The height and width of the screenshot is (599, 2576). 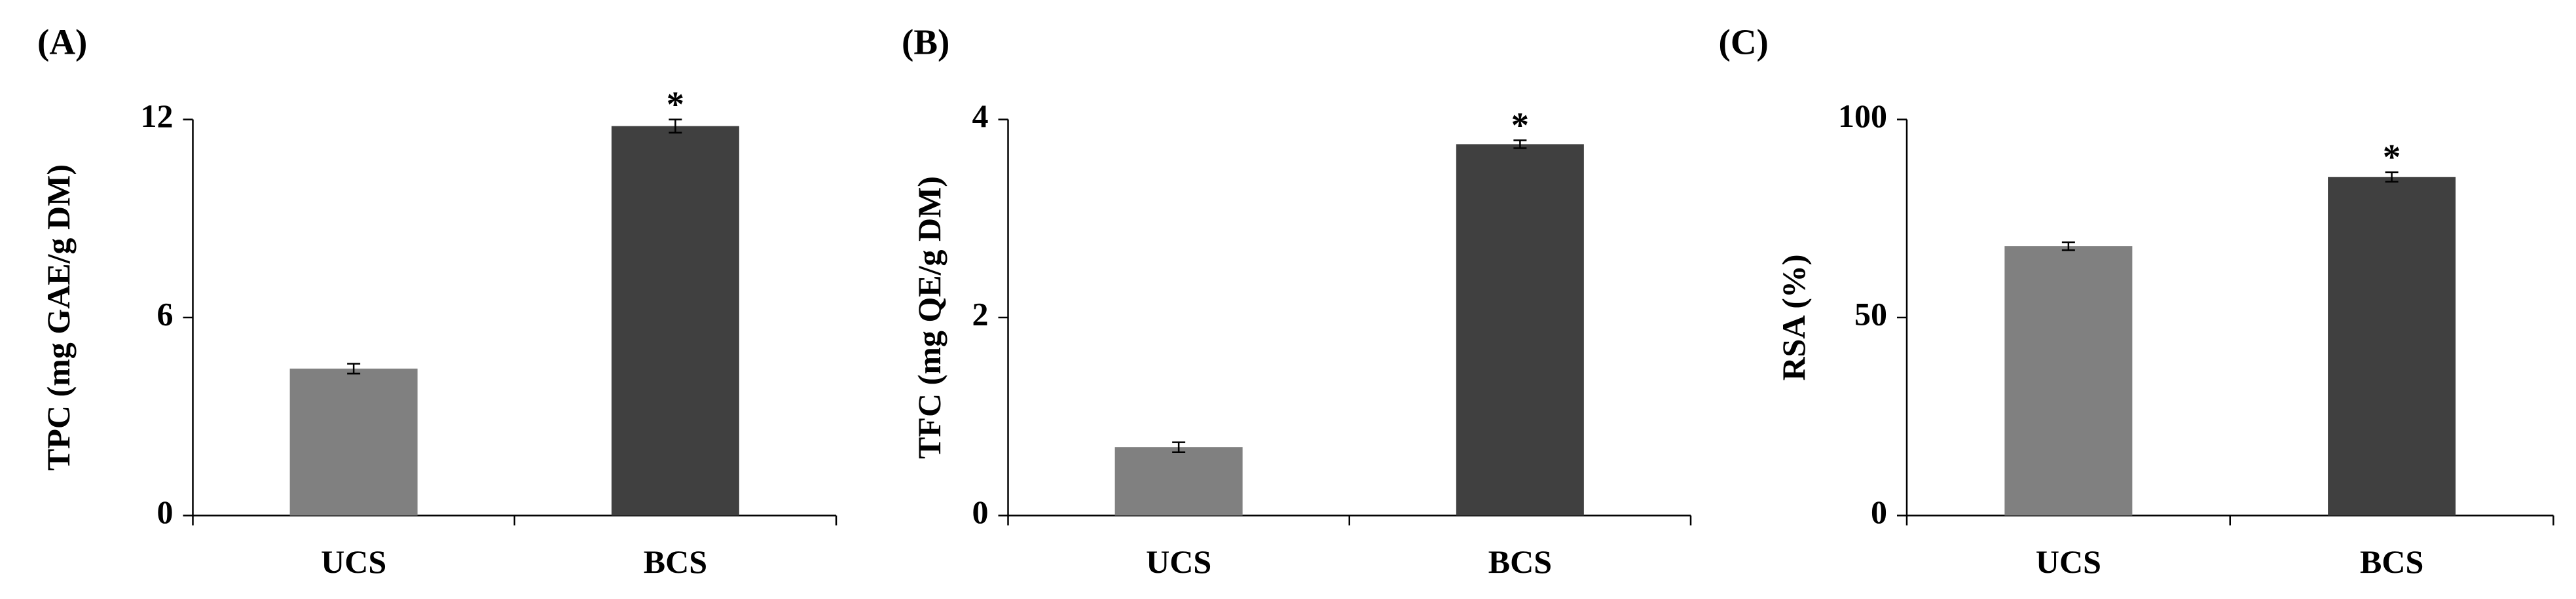 I want to click on y-tick-label: 12, so click(x=157, y=116).